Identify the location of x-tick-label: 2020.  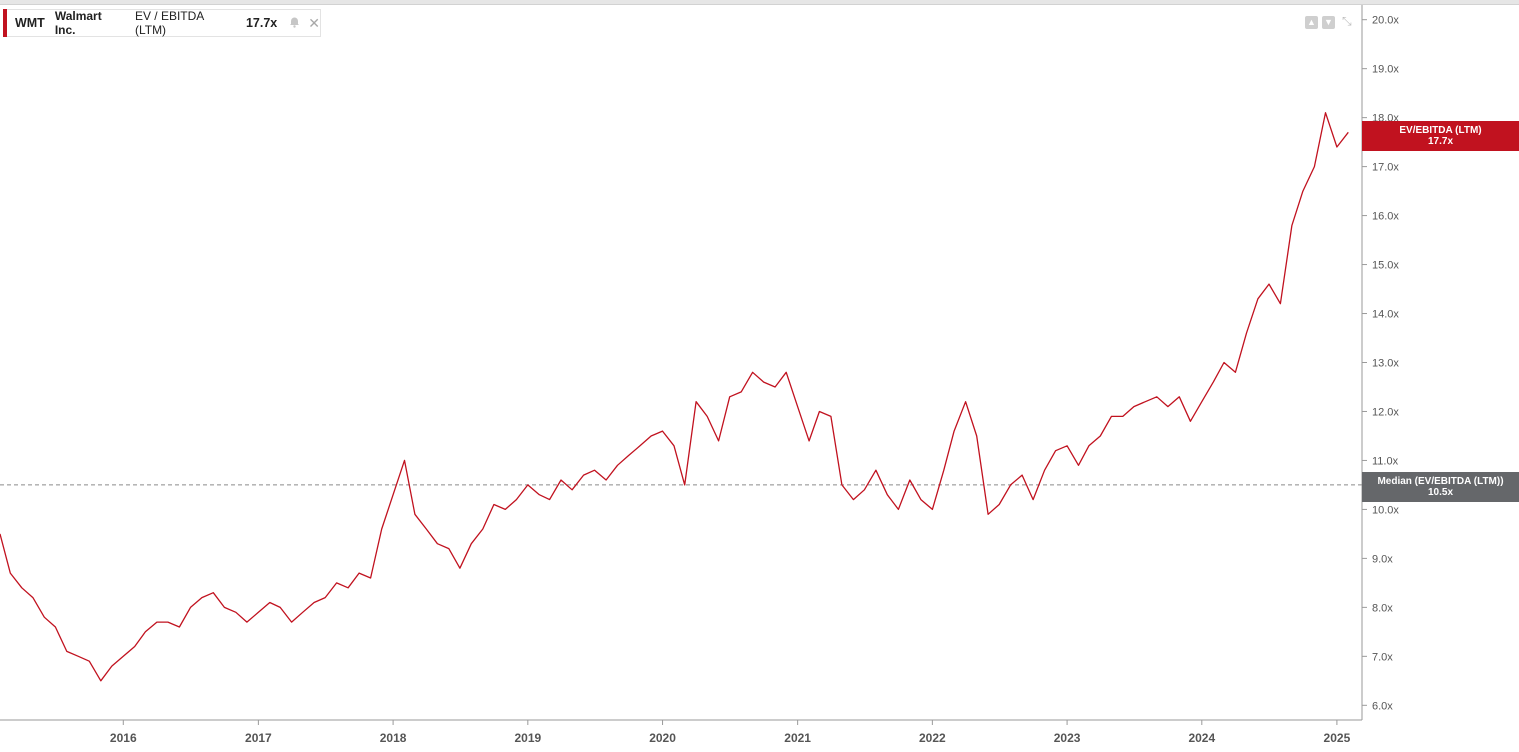
(662, 738).